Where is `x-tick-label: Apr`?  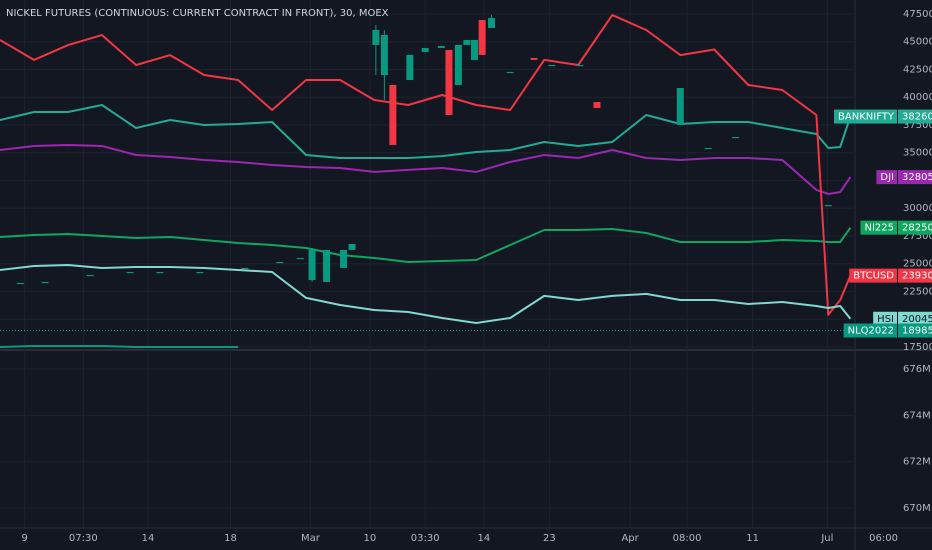
x-tick-label: Apr is located at coordinates (630, 538).